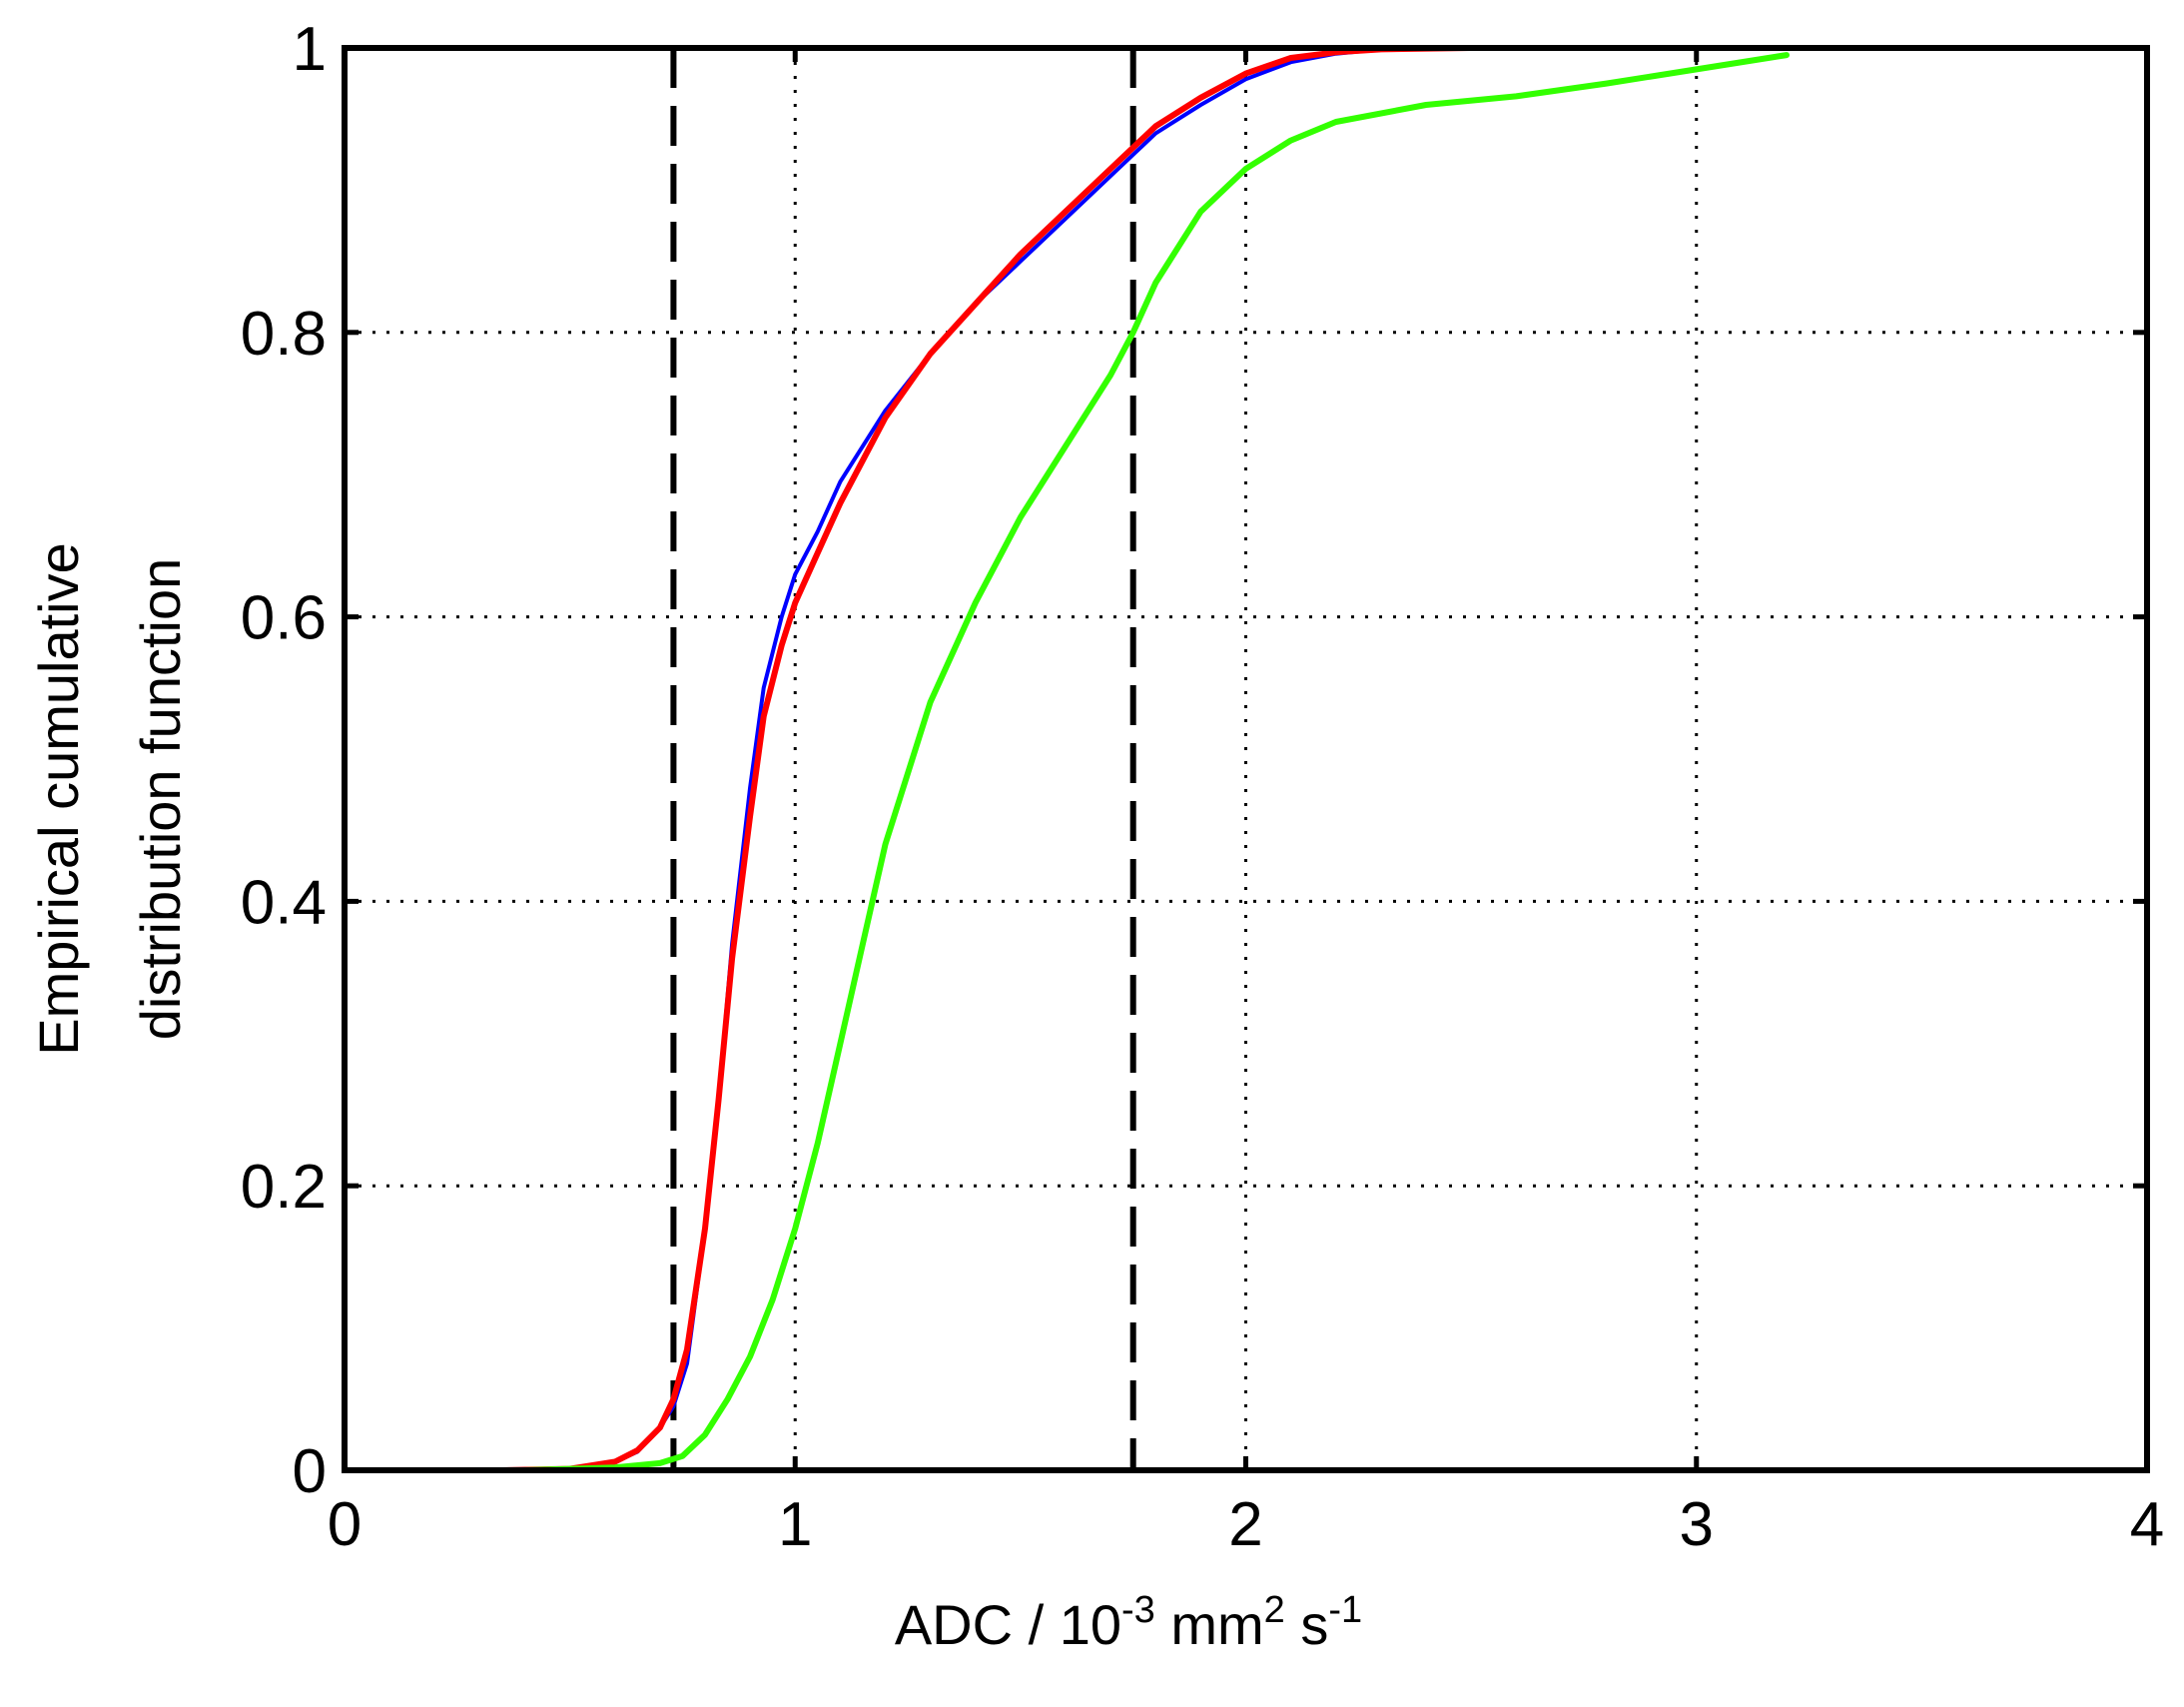  Describe the element at coordinates (795, 1524) in the screenshot. I see `x-tick-label-1: 1` at that location.